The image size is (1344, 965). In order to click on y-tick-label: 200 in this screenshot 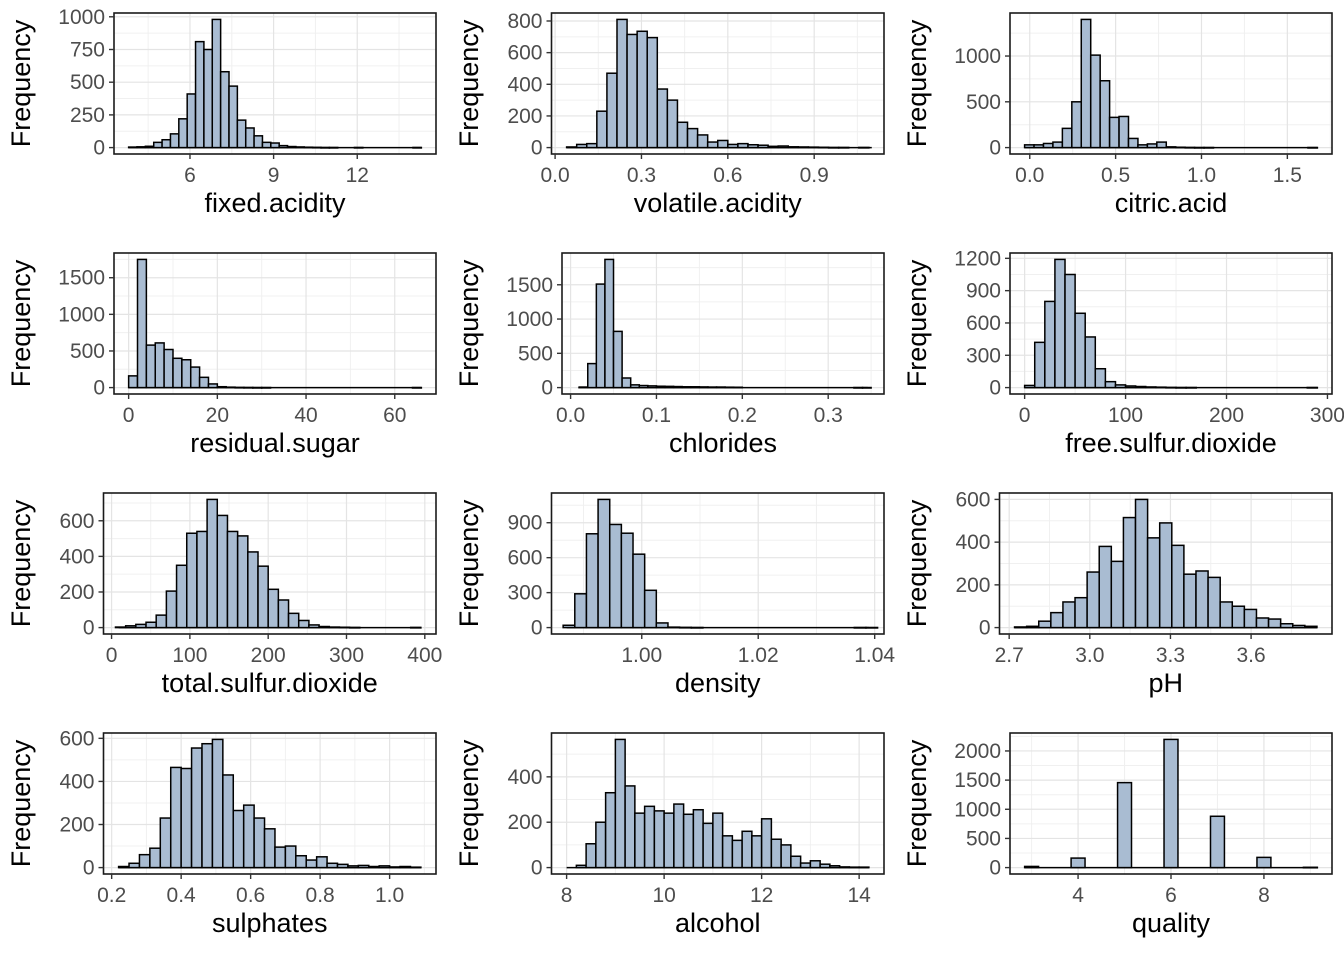, I will do `click(76, 592)`.